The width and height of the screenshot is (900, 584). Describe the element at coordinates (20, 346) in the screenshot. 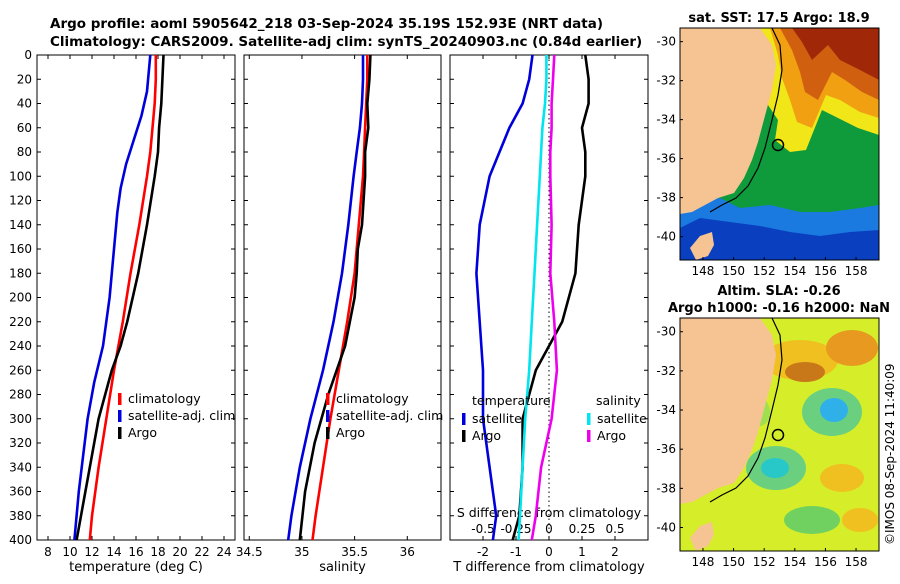

I see `y-tick-label: 240` at that location.